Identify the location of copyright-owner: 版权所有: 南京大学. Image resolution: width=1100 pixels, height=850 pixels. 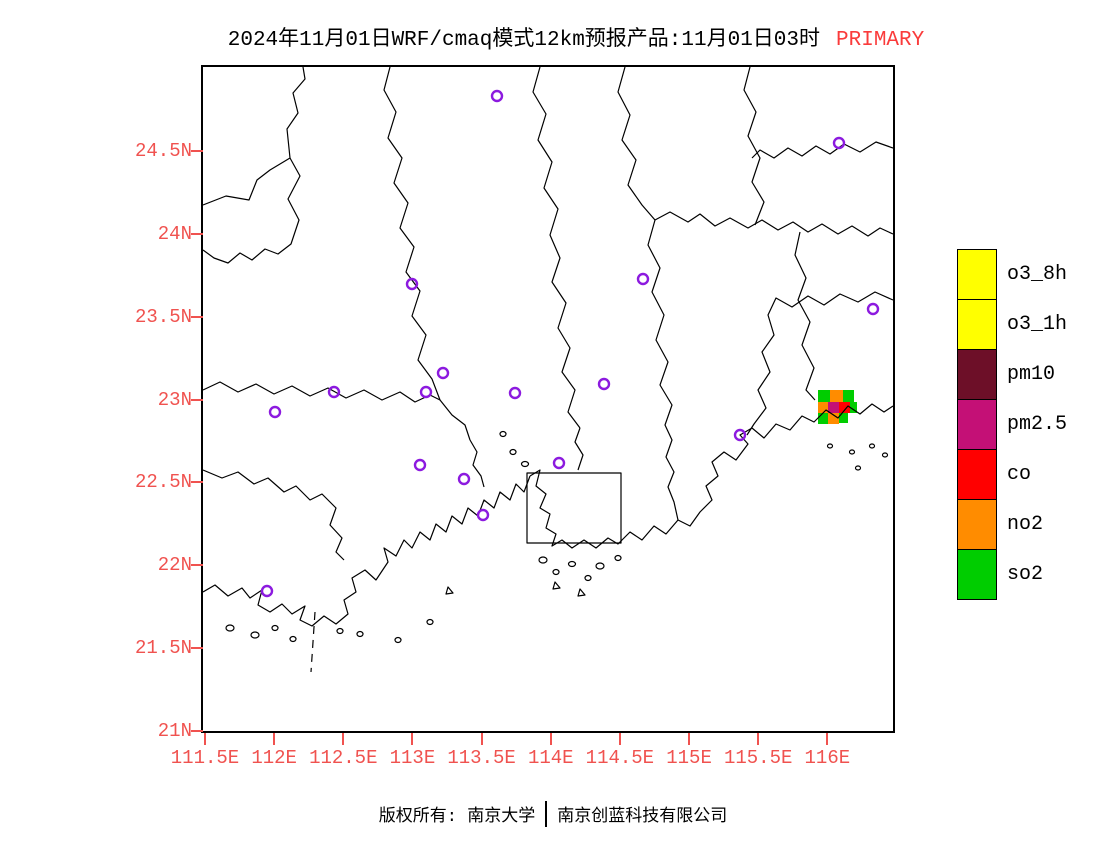
(457, 817).